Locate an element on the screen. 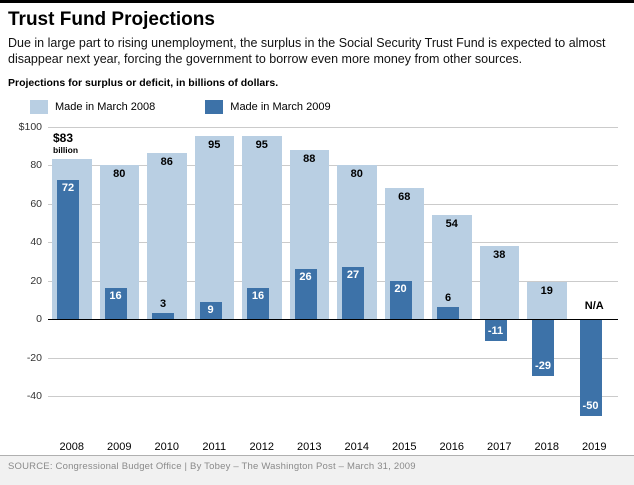  legend-label-2008: Made in March 2008 is located at coordinates (105, 106).